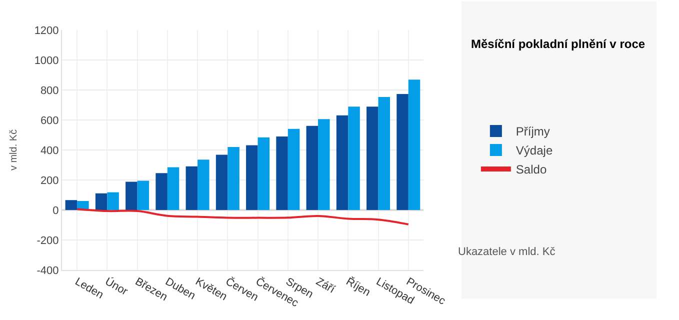  Describe the element at coordinates (49, 90) in the screenshot. I see `y-tick-label: 800` at that location.